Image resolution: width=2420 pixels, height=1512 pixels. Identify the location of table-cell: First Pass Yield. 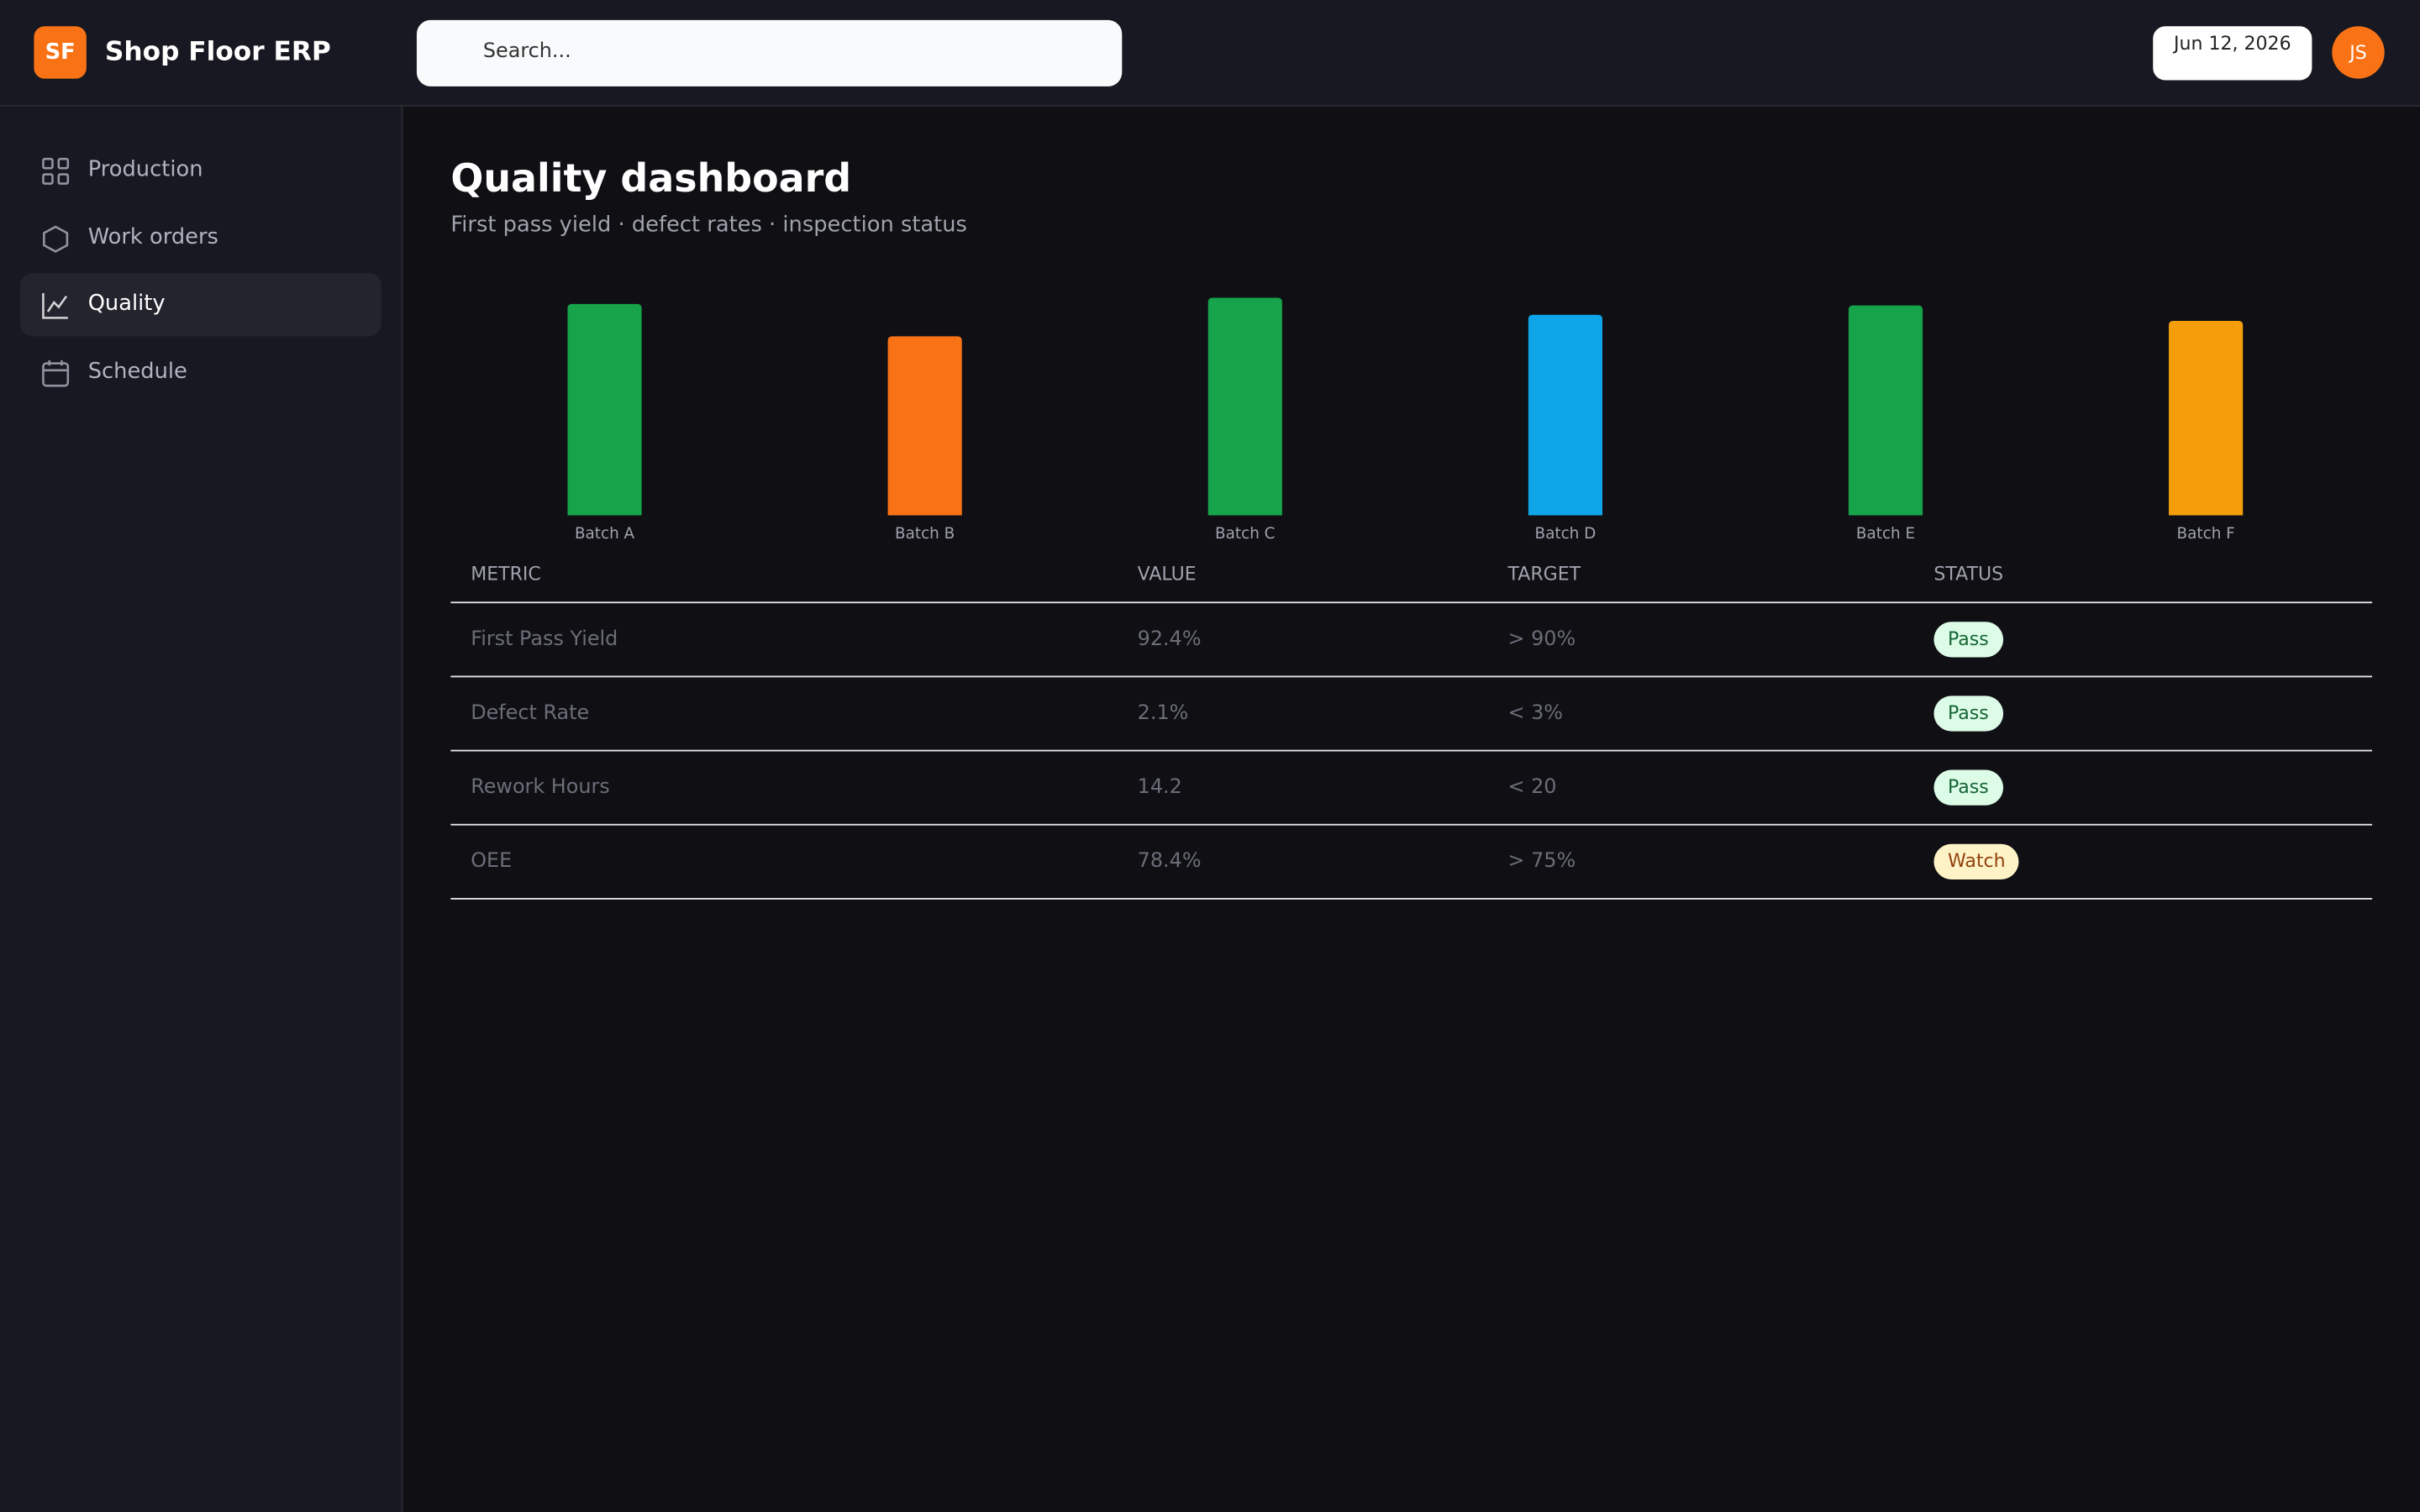
(544, 639).